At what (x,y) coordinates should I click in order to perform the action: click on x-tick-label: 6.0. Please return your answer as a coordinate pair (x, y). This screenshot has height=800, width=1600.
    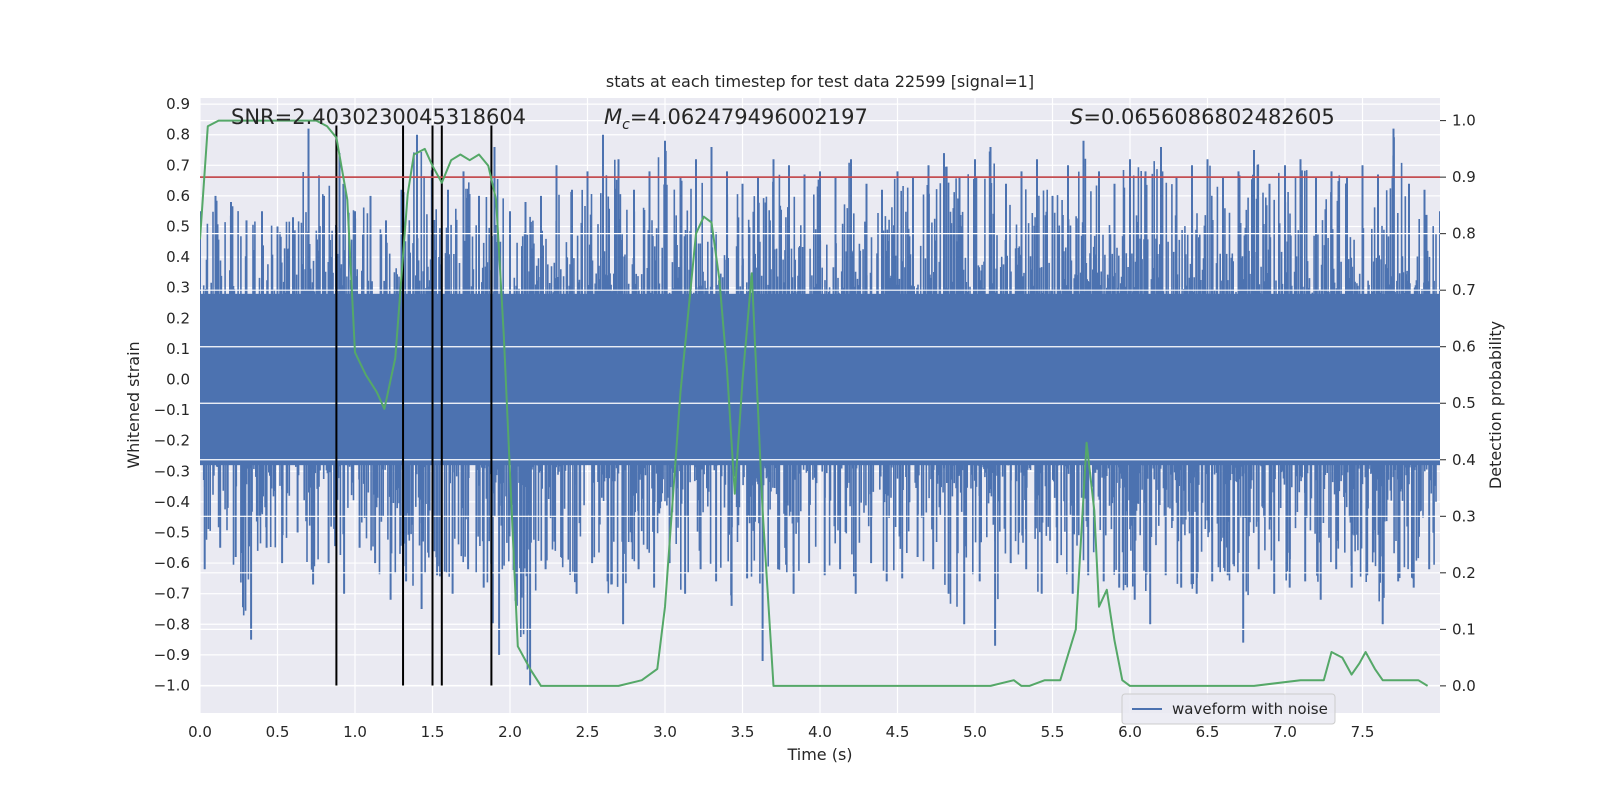
    Looking at the image, I should click on (1130, 732).